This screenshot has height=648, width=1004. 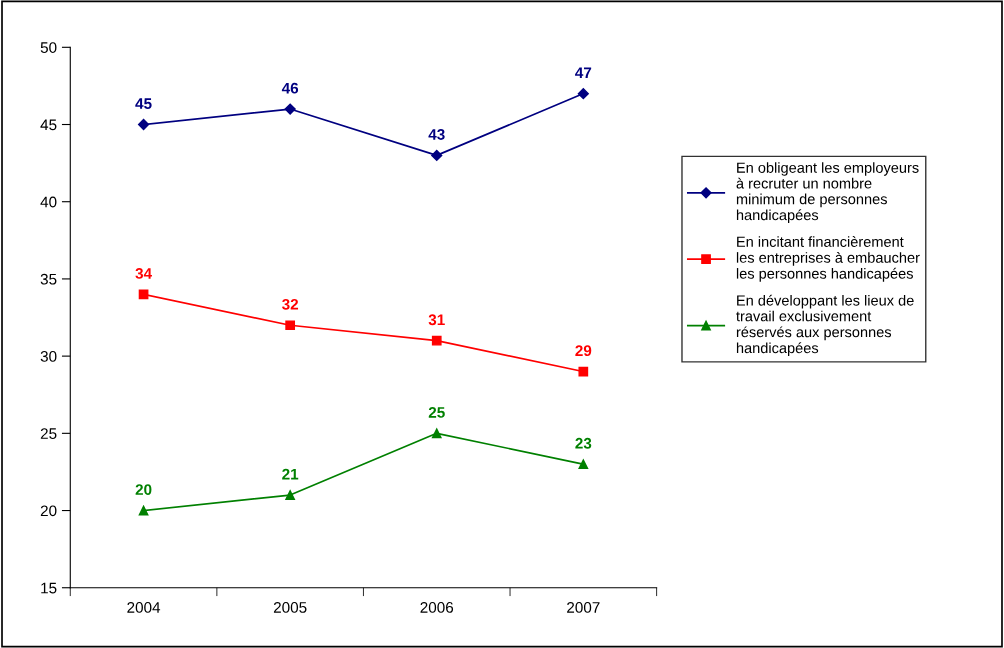 What do you see at coordinates (827, 193) in the screenshot?
I see `legend-label: En obligeant les employeurs à recruter un nombre minimum de personnes handicapées` at bounding box center [827, 193].